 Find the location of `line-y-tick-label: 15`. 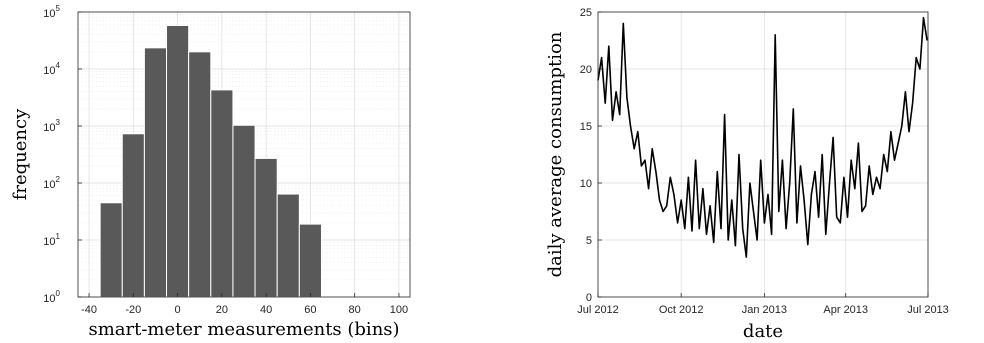

line-y-tick-label: 15 is located at coordinates (586, 127).